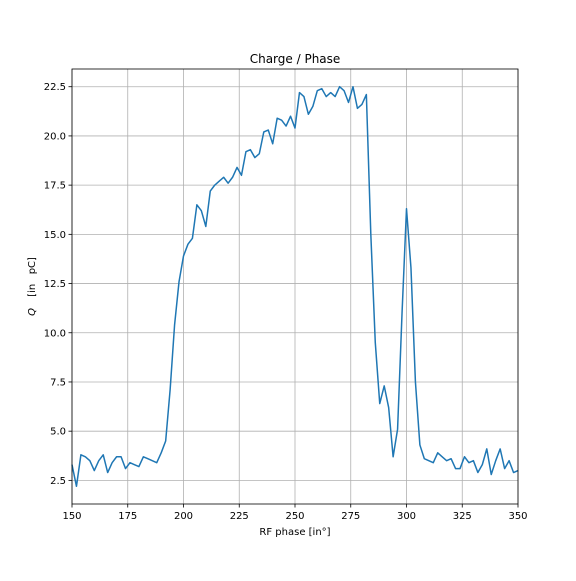  Describe the element at coordinates (127, 516) in the screenshot. I see `x-tick-label: 175` at that location.